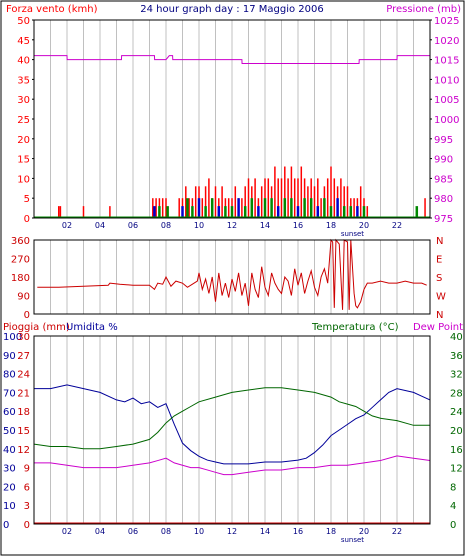 Image resolution: width=465 pixels, height=556 pixels. I want to click on wind-tick-label: 30, so click(23, 100).